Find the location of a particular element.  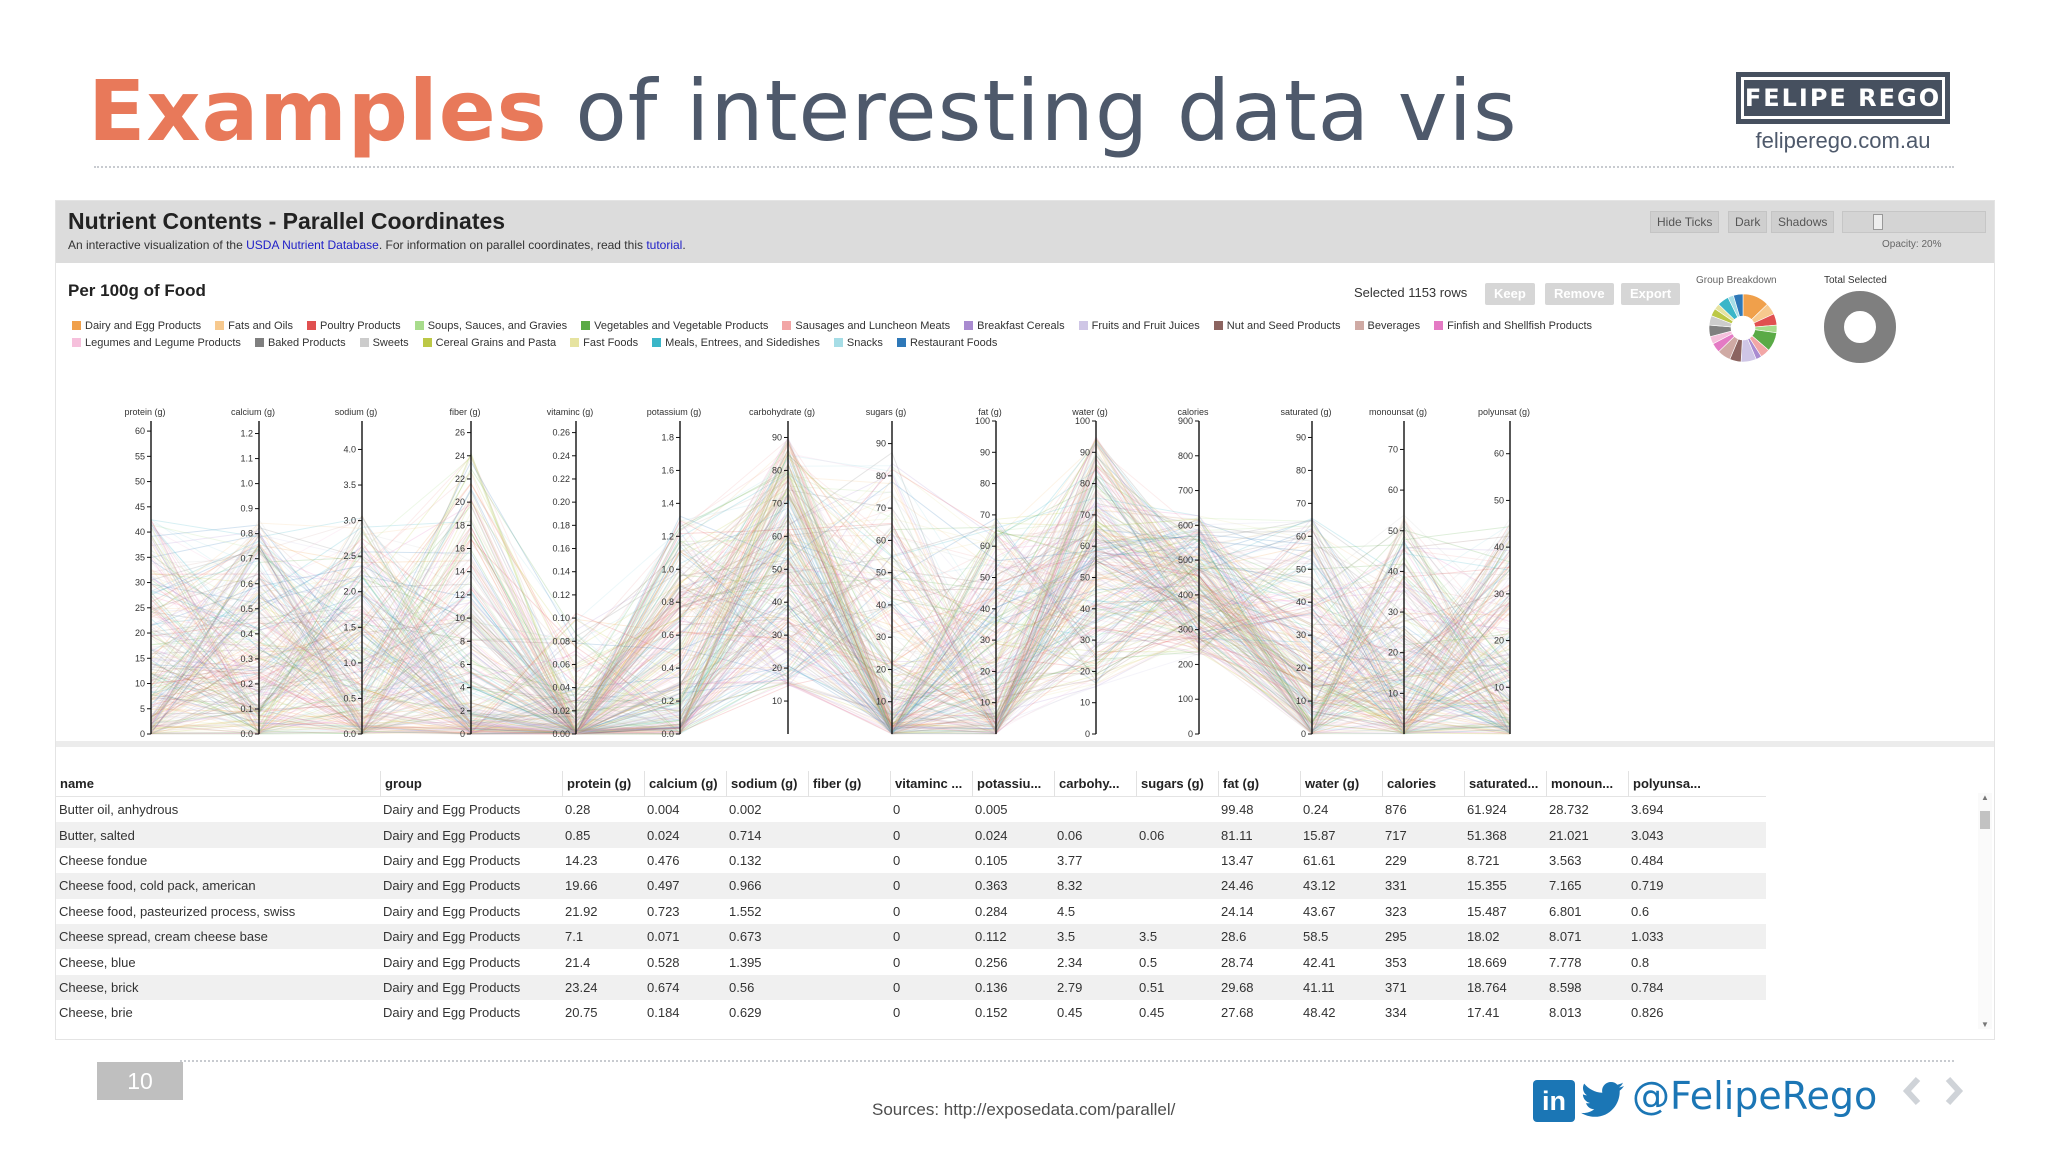

scroll-thumb is located at coordinates (1985, 820).